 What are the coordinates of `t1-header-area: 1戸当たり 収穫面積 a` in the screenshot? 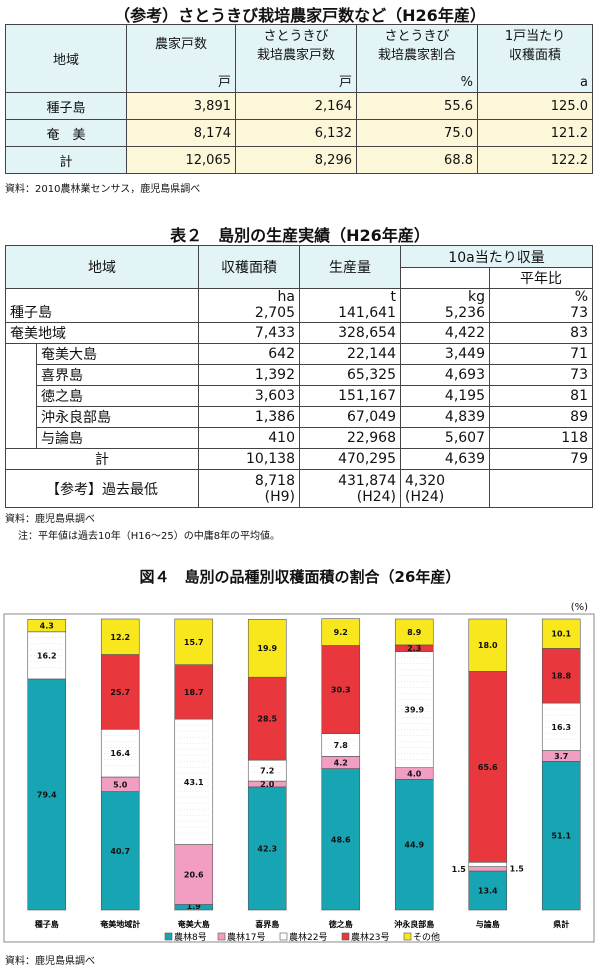 It's located at (535, 58).